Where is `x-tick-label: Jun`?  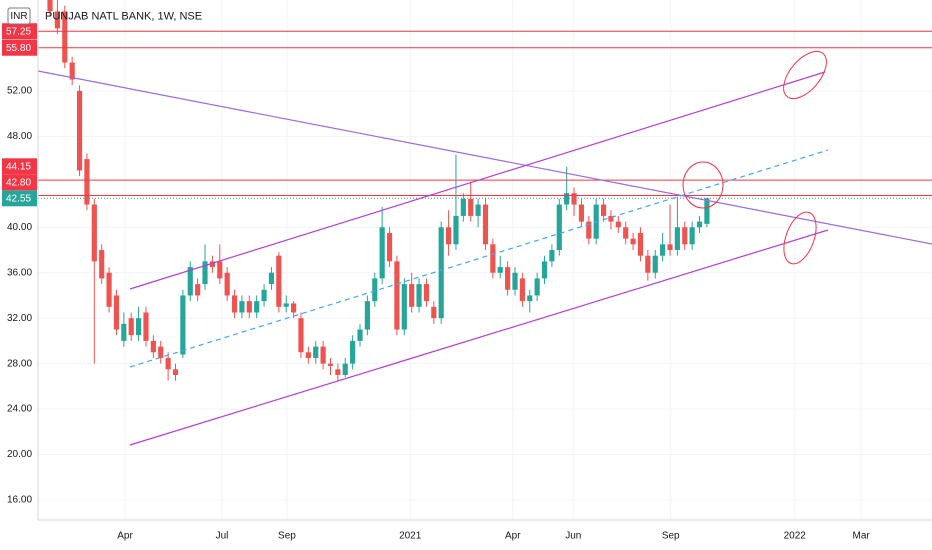 x-tick-label: Jun is located at coordinates (573, 536).